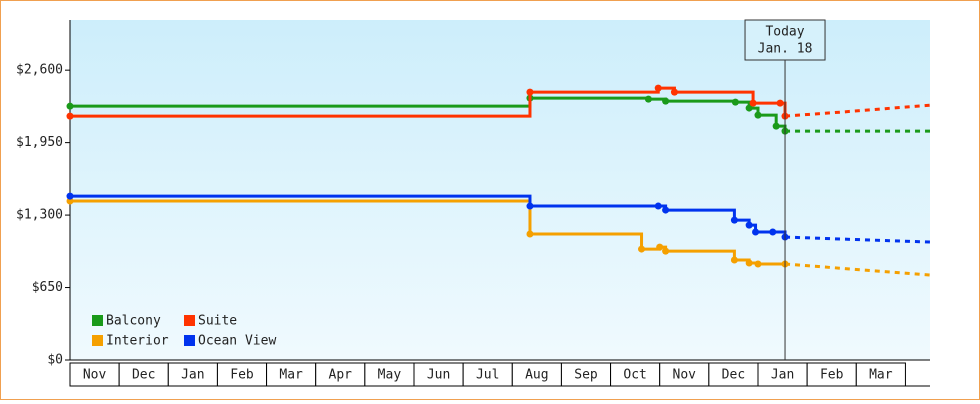  What do you see at coordinates (784, 32) in the screenshot?
I see `today-label: Today` at bounding box center [784, 32].